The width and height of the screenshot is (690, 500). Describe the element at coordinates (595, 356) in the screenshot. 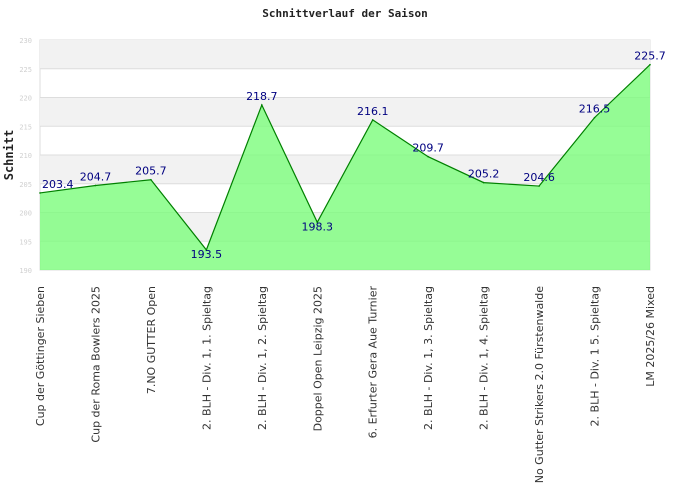

I see `x-tick-label: 2. BLH - Div. 1 5. Spieltag` at that location.